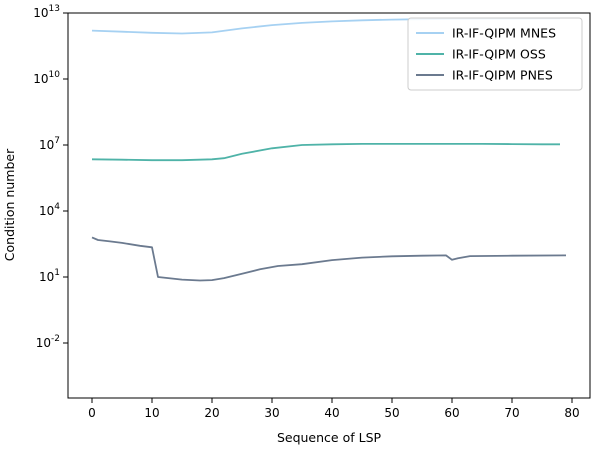  I want to click on x-tick-label: 80, so click(571, 413).